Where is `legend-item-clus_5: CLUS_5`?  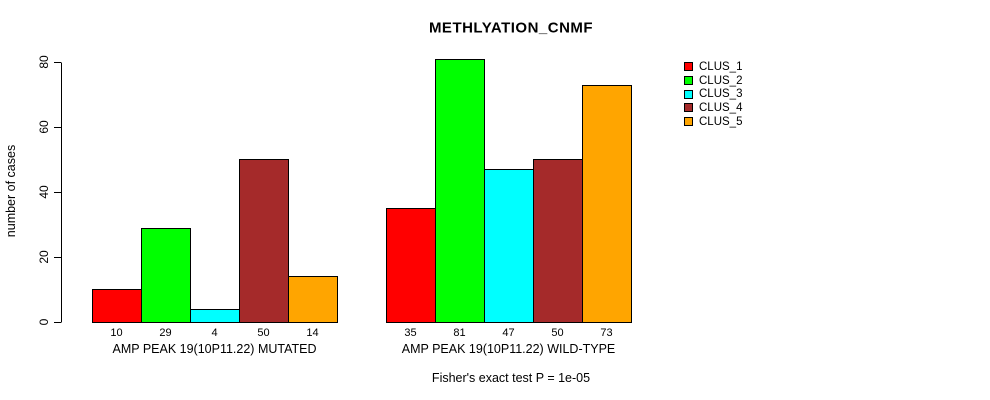
legend-item-clus_5: CLUS_5 is located at coordinates (713, 122).